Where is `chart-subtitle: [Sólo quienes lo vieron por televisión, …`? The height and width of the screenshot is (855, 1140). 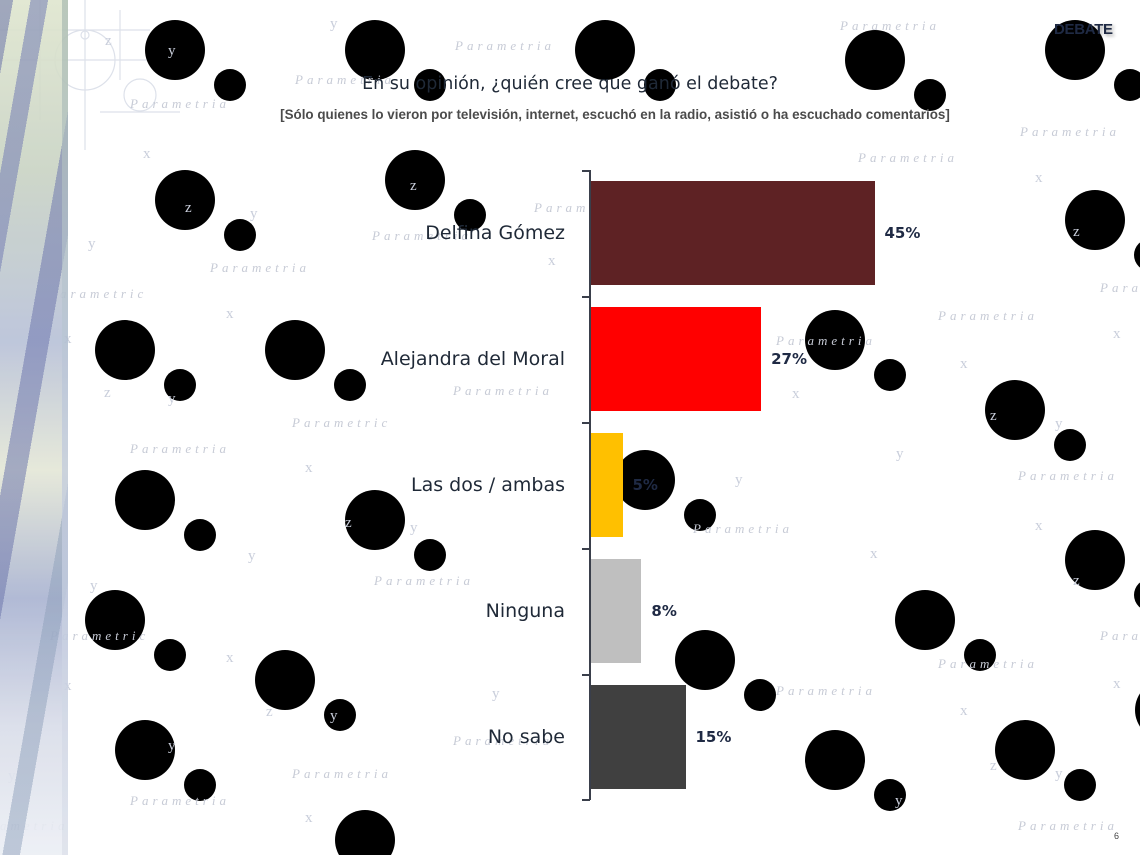
chart-subtitle: [Sólo quienes lo vieron por televisión, … is located at coordinates (615, 114).